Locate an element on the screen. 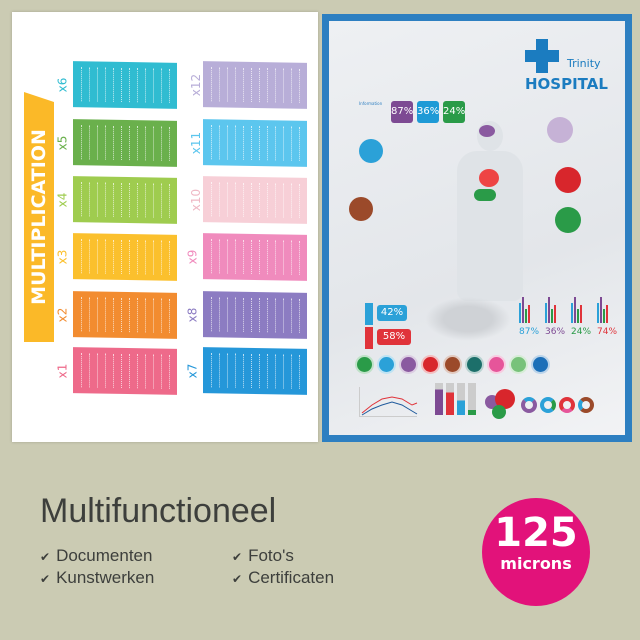 The image size is (640, 640). footer-title: Multifunctioneel is located at coordinates (158, 511).